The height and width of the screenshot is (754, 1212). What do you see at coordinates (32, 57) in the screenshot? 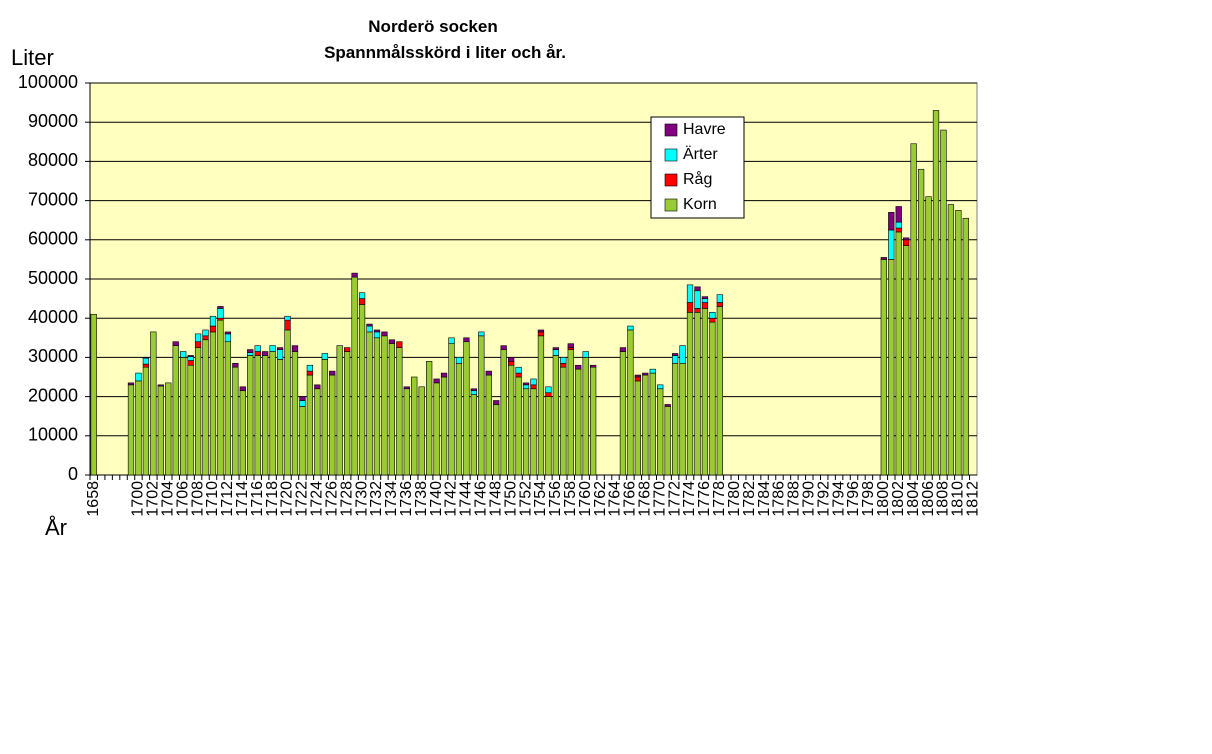
I see `y-axis-label: Liter` at bounding box center [32, 57].